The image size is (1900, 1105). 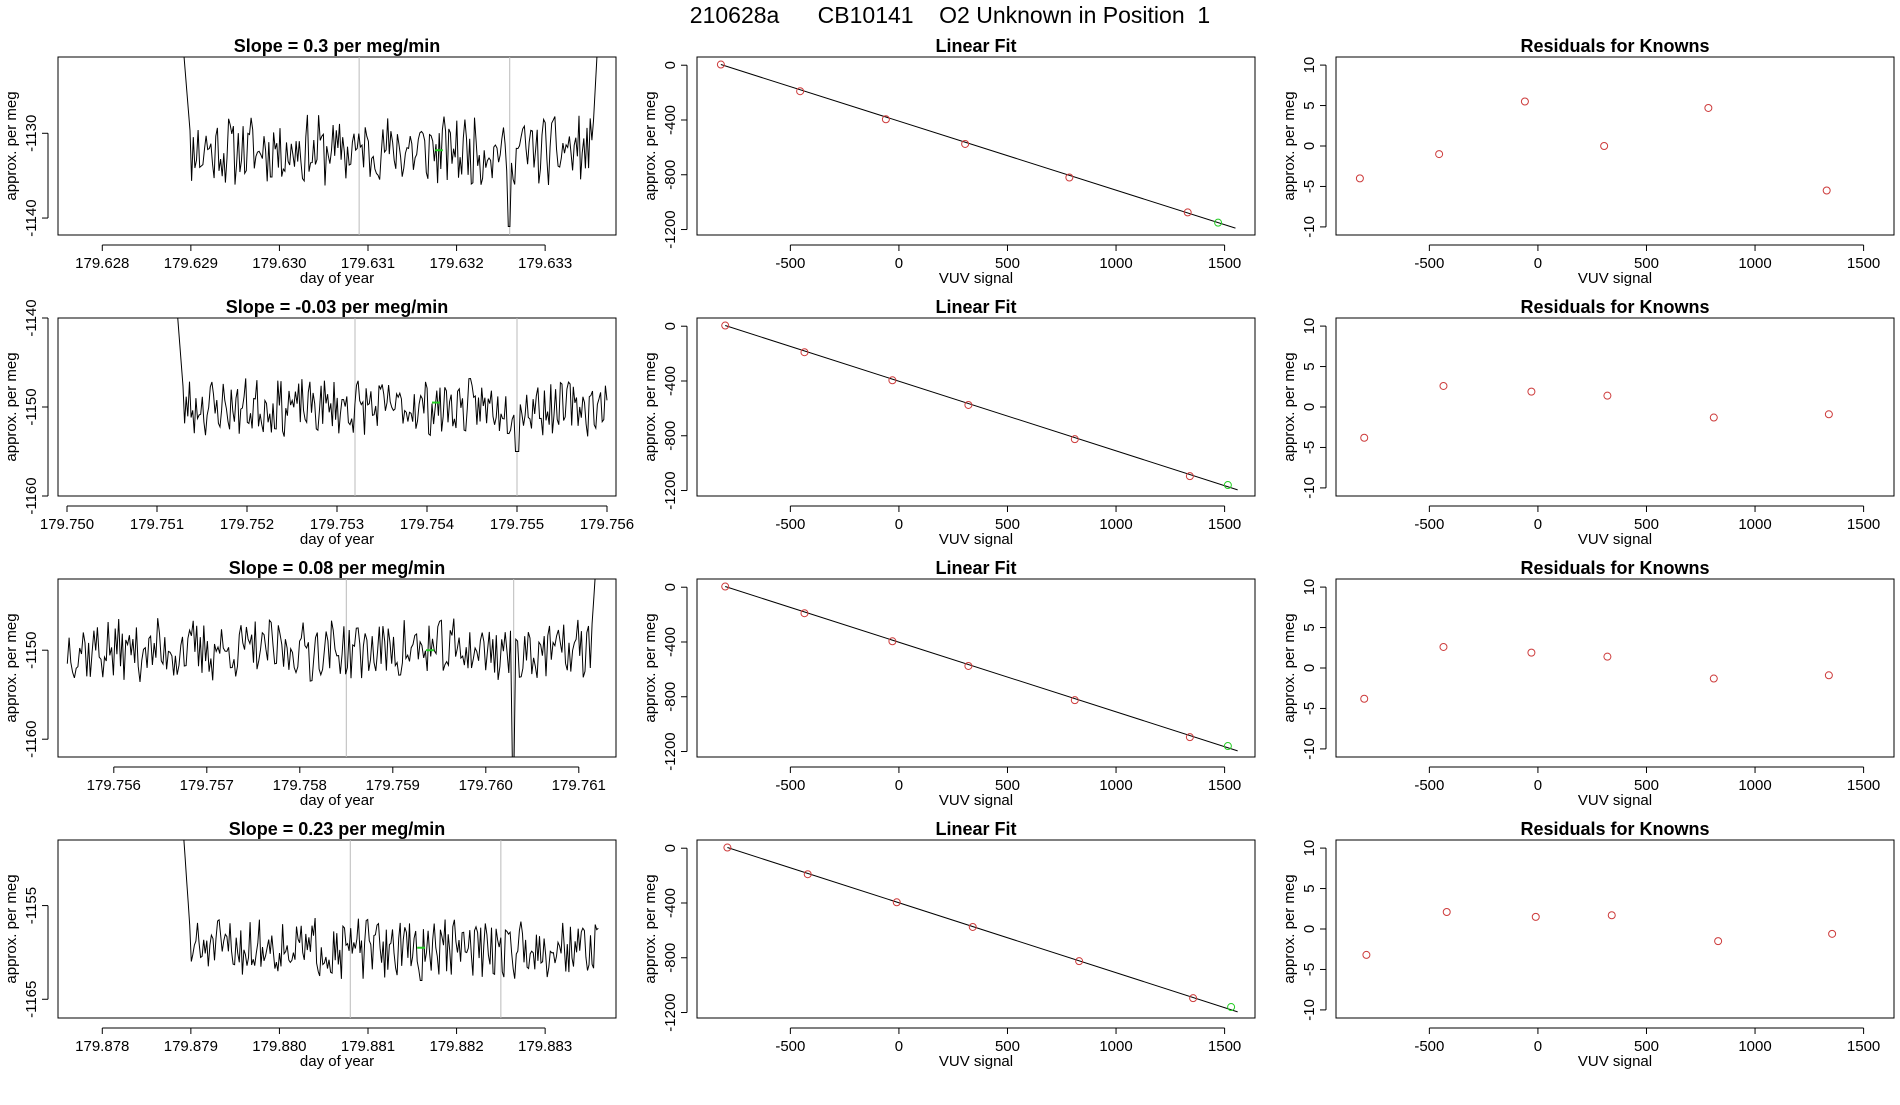 What do you see at coordinates (31, 905) in the screenshot?
I see `y-tick-label: -1155` at bounding box center [31, 905].